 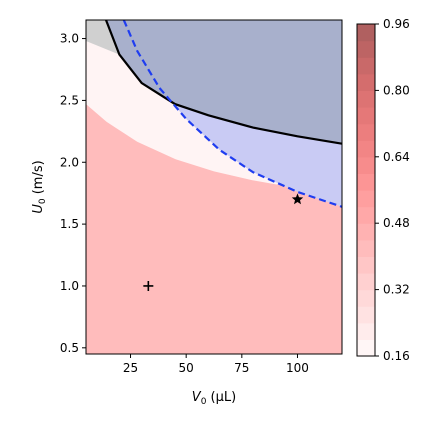 I want to click on y-axis-label: U0 (m/s), so click(x=39, y=186).